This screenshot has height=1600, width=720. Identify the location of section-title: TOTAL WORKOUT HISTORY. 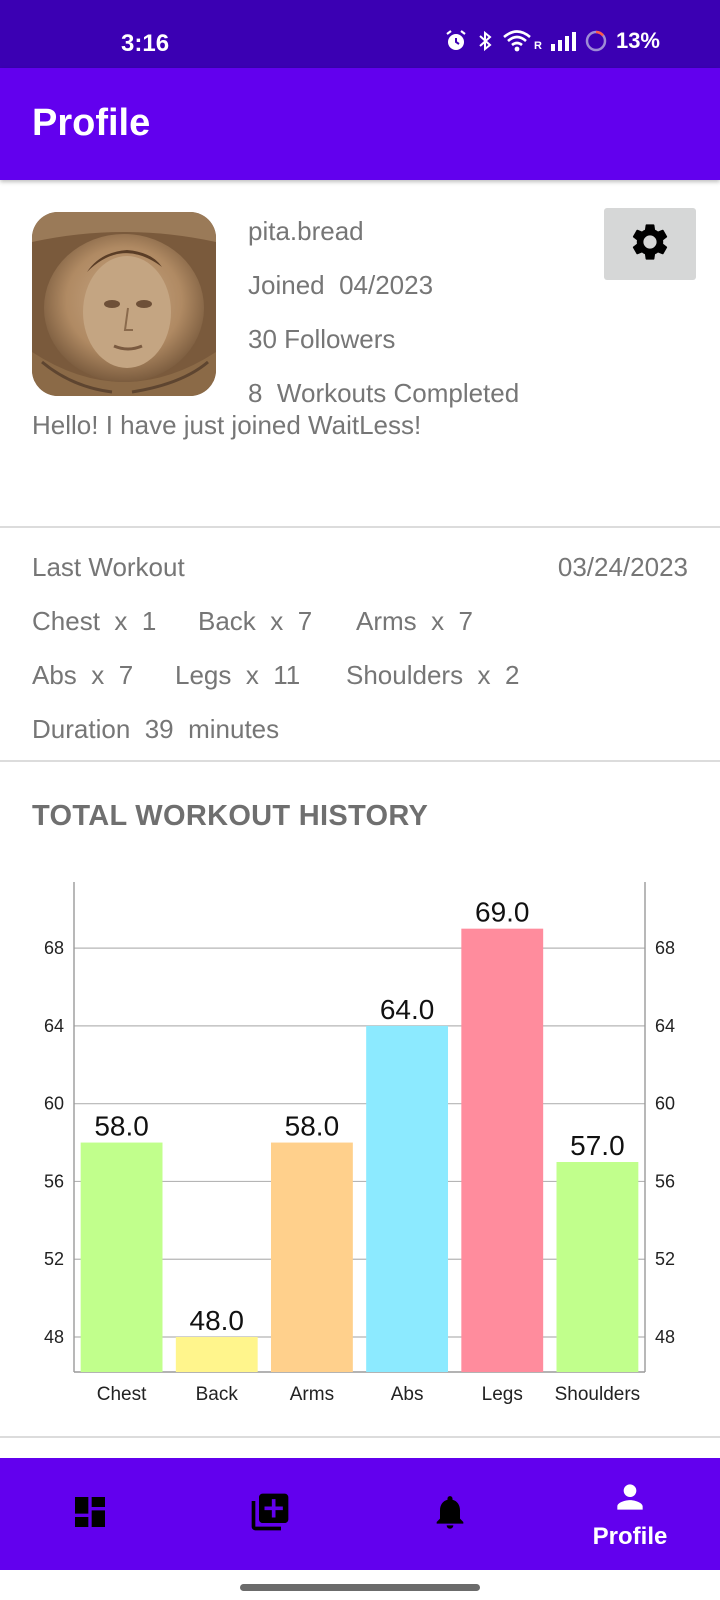
(230, 816).